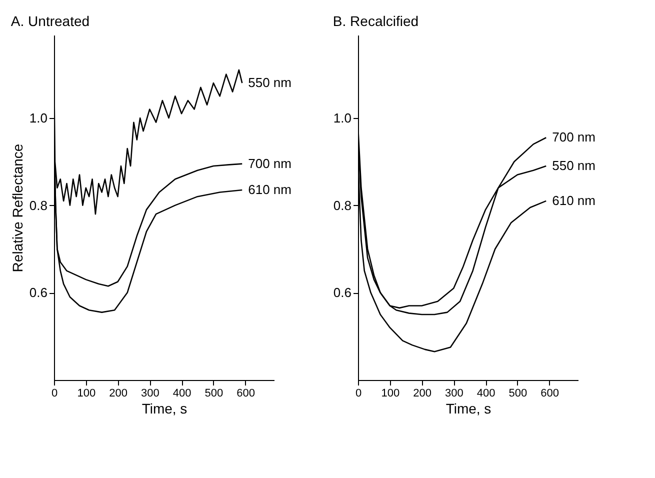 This screenshot has height=478, width=655. What do you see at coordinates (50, 21) in the screenshot?
I see `chart-title: A. Untreated` at bounding box center [50, 21].